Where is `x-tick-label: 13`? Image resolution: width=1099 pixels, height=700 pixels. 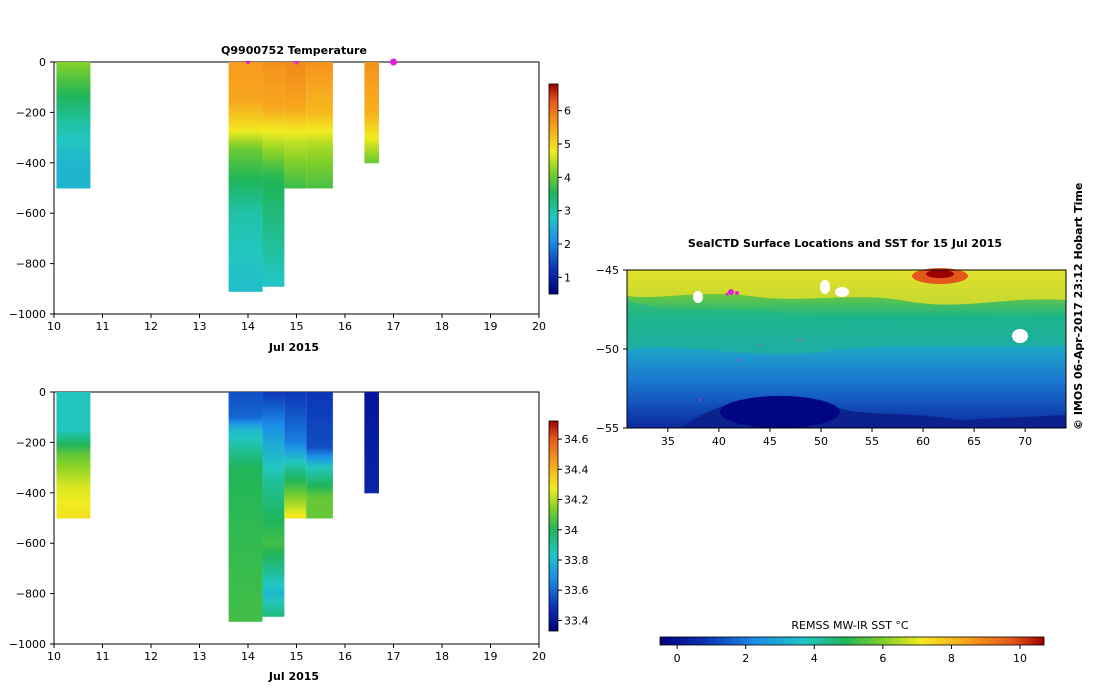 x-tick-label: 13 is located at coordinates (200, 656).